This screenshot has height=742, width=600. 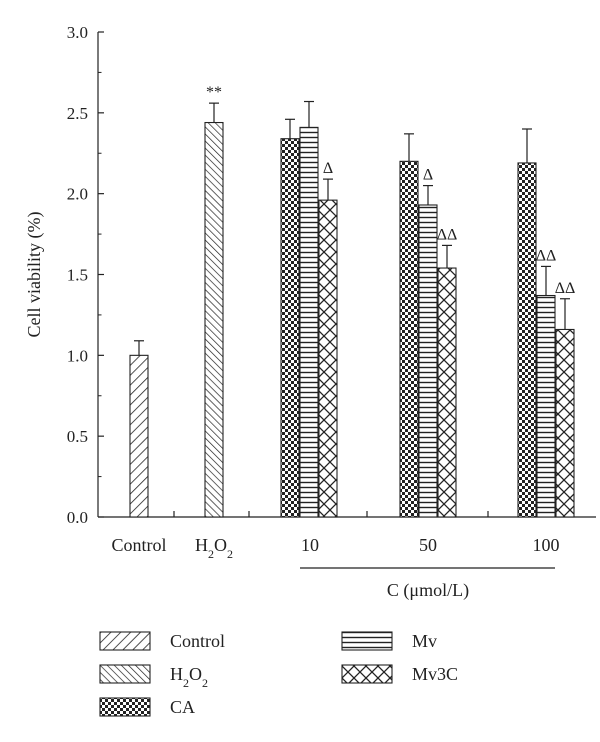 What do you see at coordinates (139, 436) in the screenshot?
I see `bar-control-control` at bounding box center [139, 436].